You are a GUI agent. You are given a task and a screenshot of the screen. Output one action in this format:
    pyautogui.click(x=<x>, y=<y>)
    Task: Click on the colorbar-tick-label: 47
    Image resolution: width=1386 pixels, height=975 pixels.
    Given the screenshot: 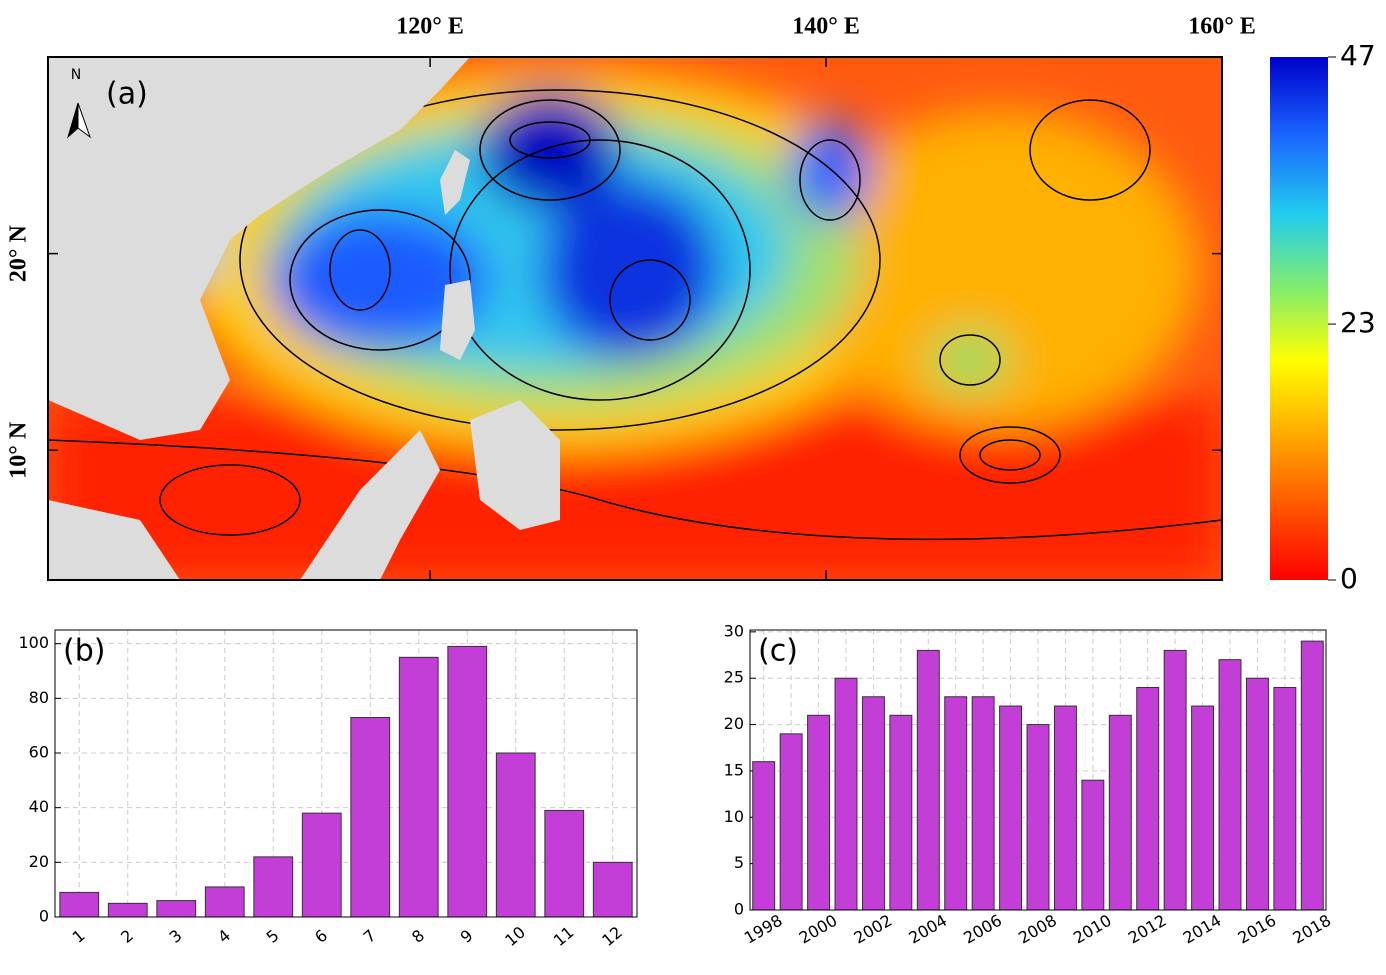 What is the action you would take?
    pyautogui.click(x=1358, y=55)
    